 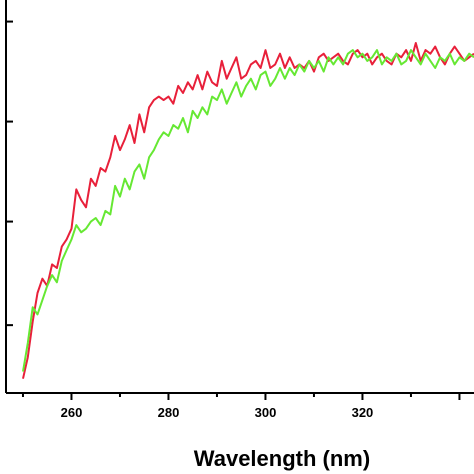 What do you see at coordinates (169, 412) in the screenshot?
I see `x-tick-label: 280` at bounding box center [169, 412].